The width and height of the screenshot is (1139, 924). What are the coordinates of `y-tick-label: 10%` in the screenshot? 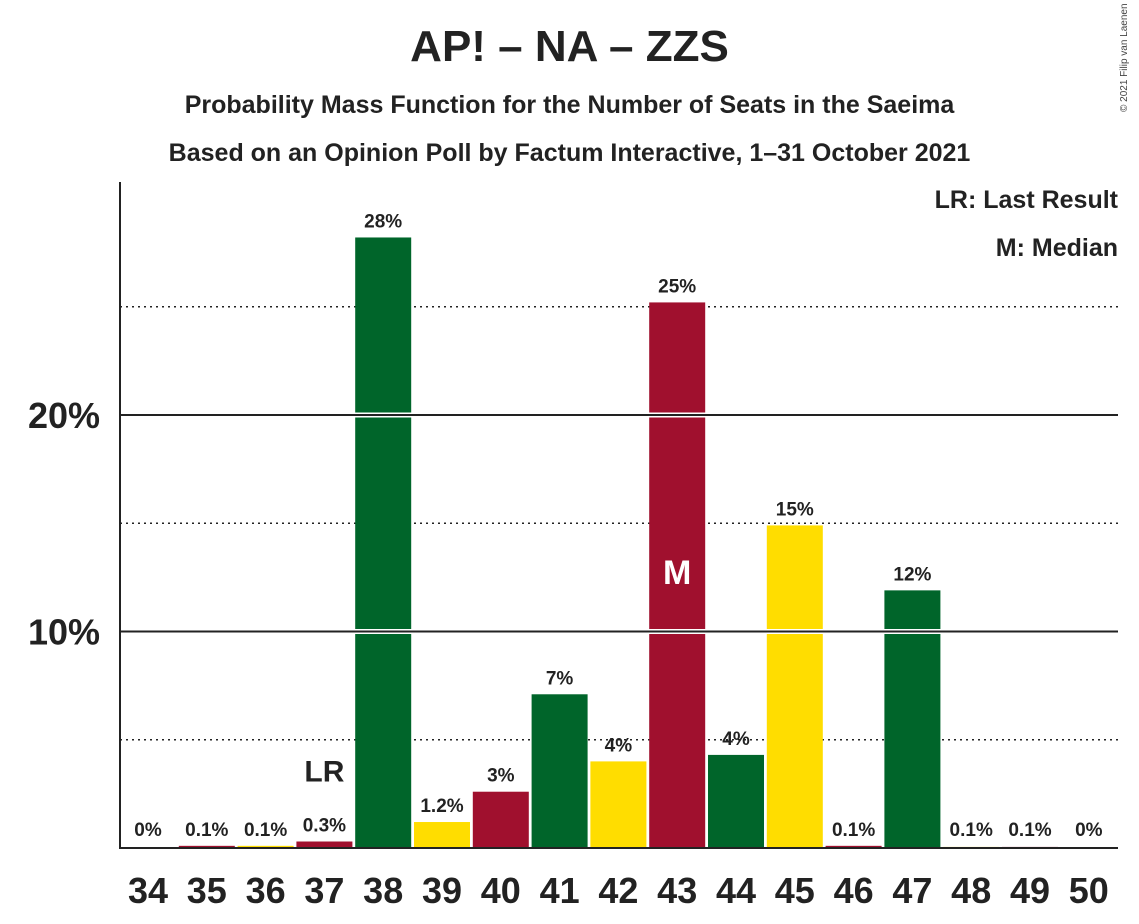 It's located at (64, 632).